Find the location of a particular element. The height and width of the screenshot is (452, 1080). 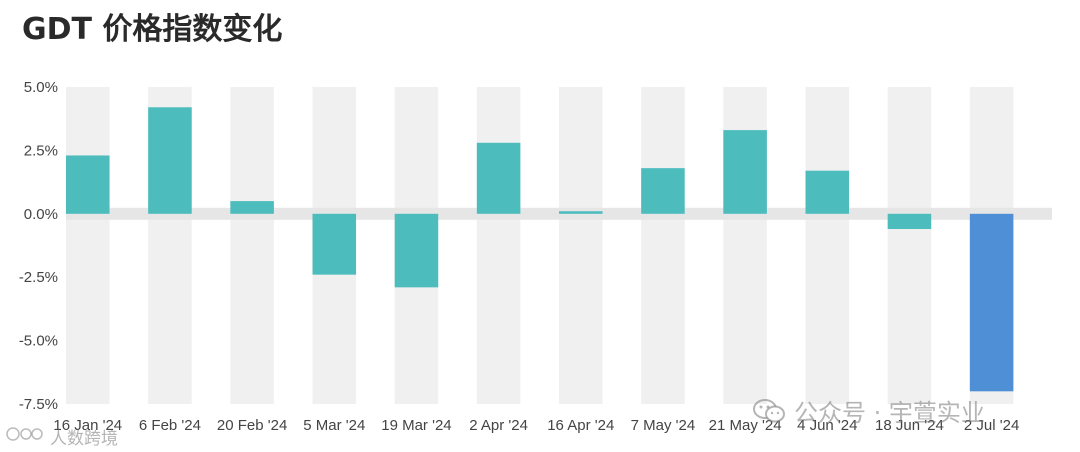

x-tick-label: 16 Jan '24 is located at coordinates (87, 425).